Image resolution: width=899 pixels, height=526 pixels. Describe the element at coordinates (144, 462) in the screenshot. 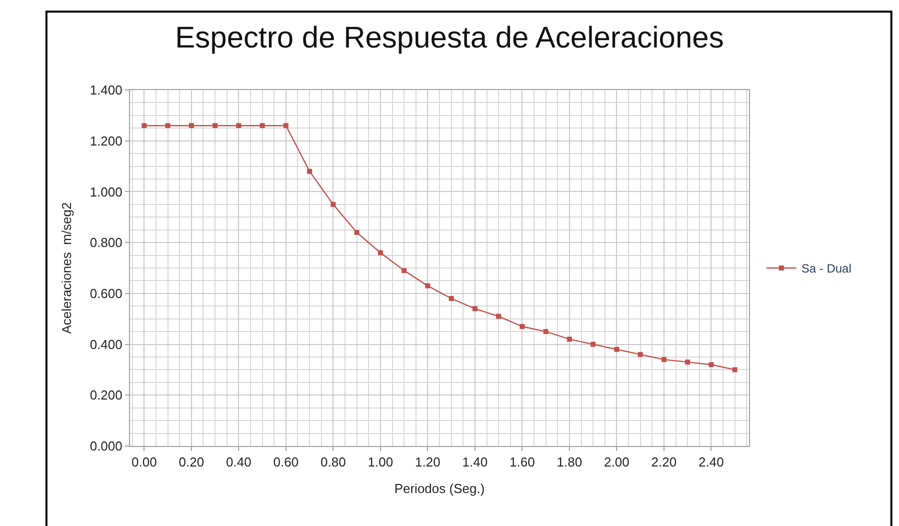

I see `x-tick-label: 0.00` at that location.